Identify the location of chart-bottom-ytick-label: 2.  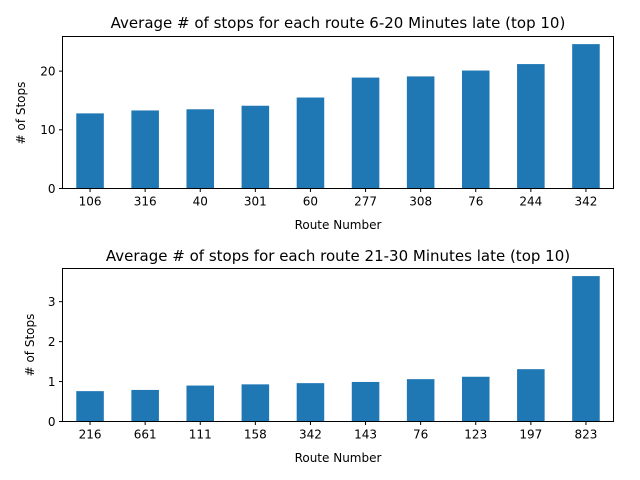
(52, 342).